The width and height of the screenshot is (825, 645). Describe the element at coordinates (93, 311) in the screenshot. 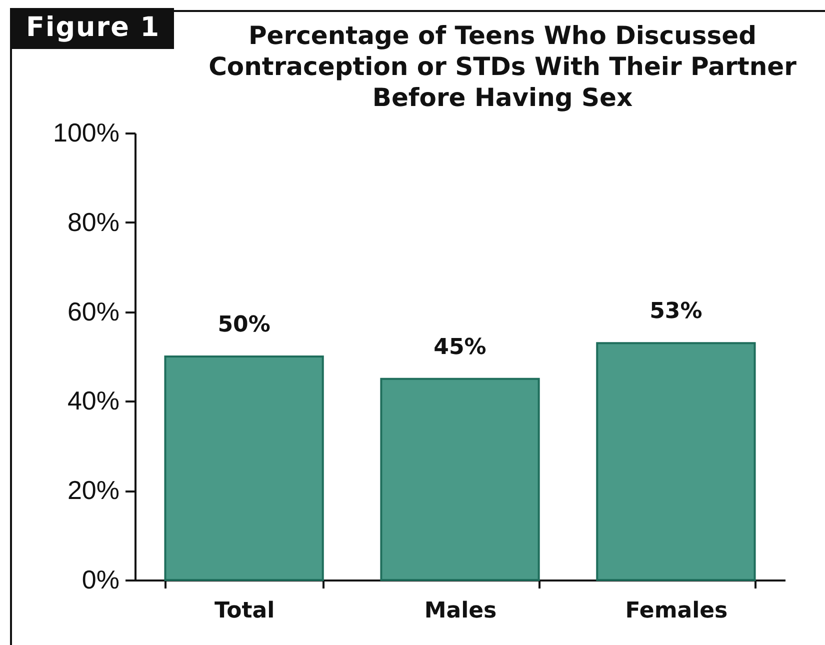

I see `y-tick-label: 60%` at that location.